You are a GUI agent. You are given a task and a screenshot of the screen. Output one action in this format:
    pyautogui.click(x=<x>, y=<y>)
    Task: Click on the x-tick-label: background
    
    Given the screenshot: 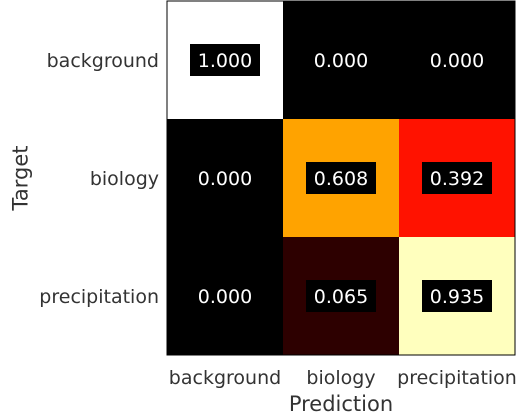 What is the action you would take?
    pyautogui.click(x=225, y=378)
    